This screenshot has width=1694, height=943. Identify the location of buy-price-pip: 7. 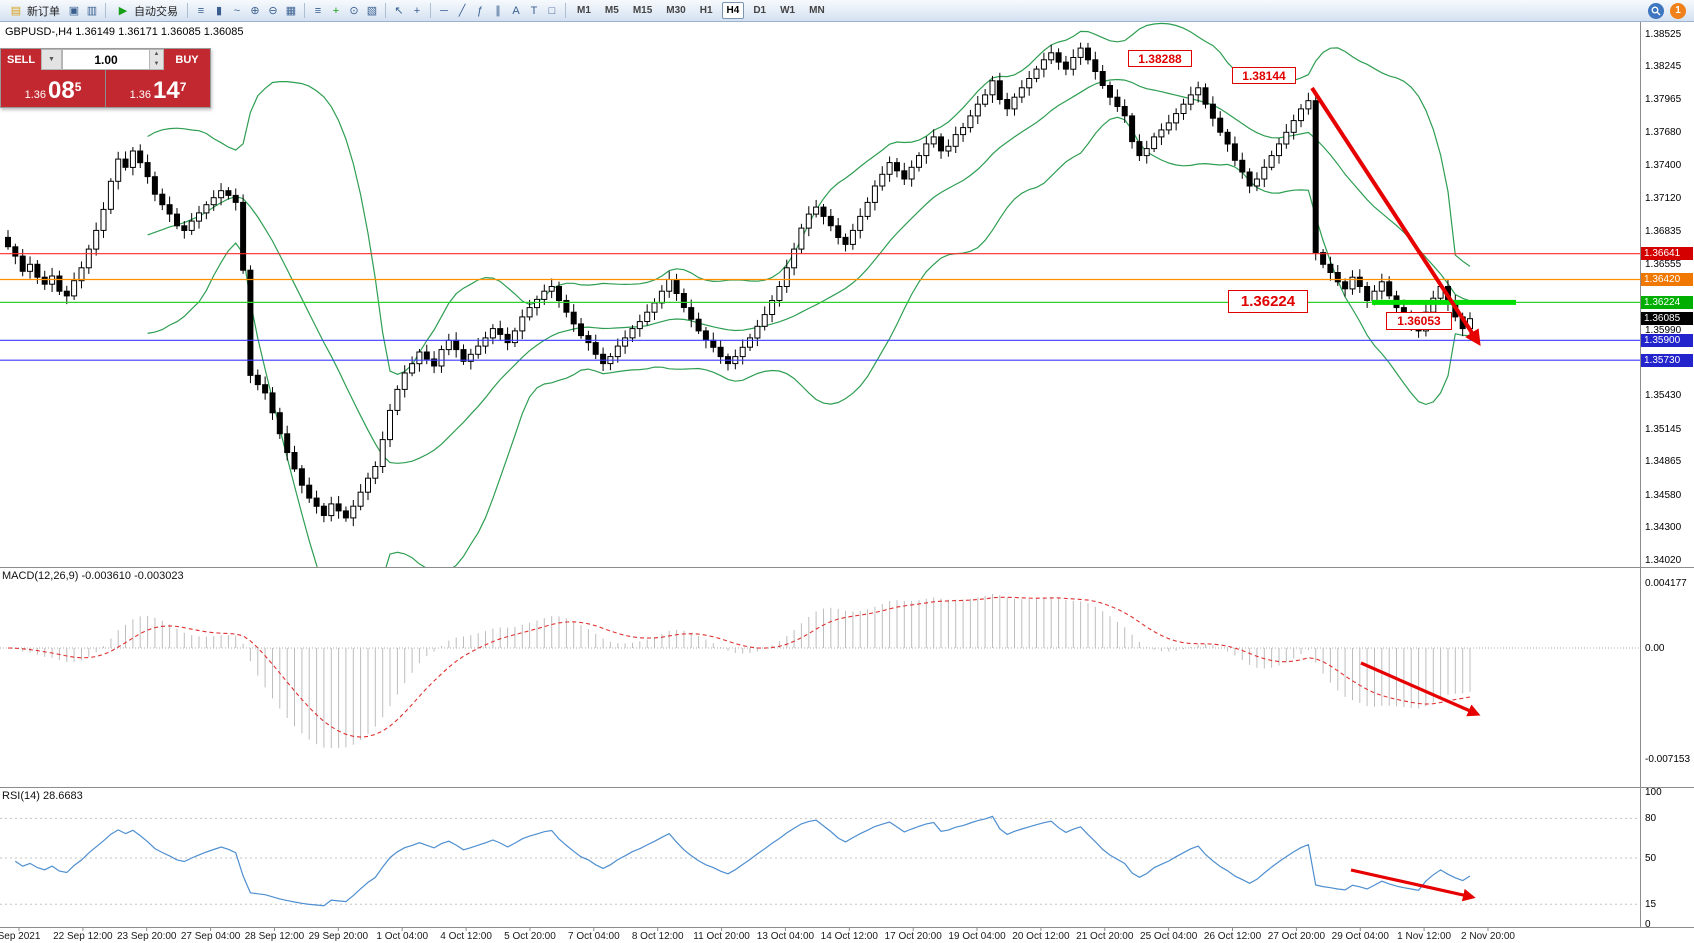
(183, 87).